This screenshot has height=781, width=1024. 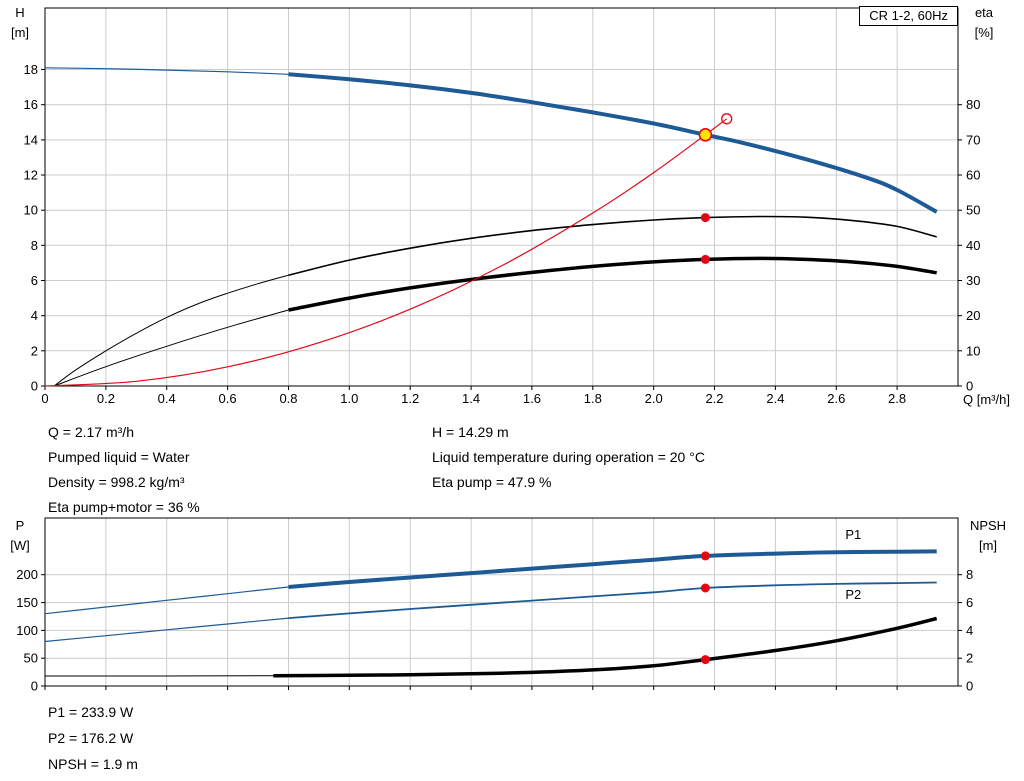 What do you see at coordinates (20, 525) in the screenshot?
I see `p-axis-name: P` at bounding box center [20, 525].